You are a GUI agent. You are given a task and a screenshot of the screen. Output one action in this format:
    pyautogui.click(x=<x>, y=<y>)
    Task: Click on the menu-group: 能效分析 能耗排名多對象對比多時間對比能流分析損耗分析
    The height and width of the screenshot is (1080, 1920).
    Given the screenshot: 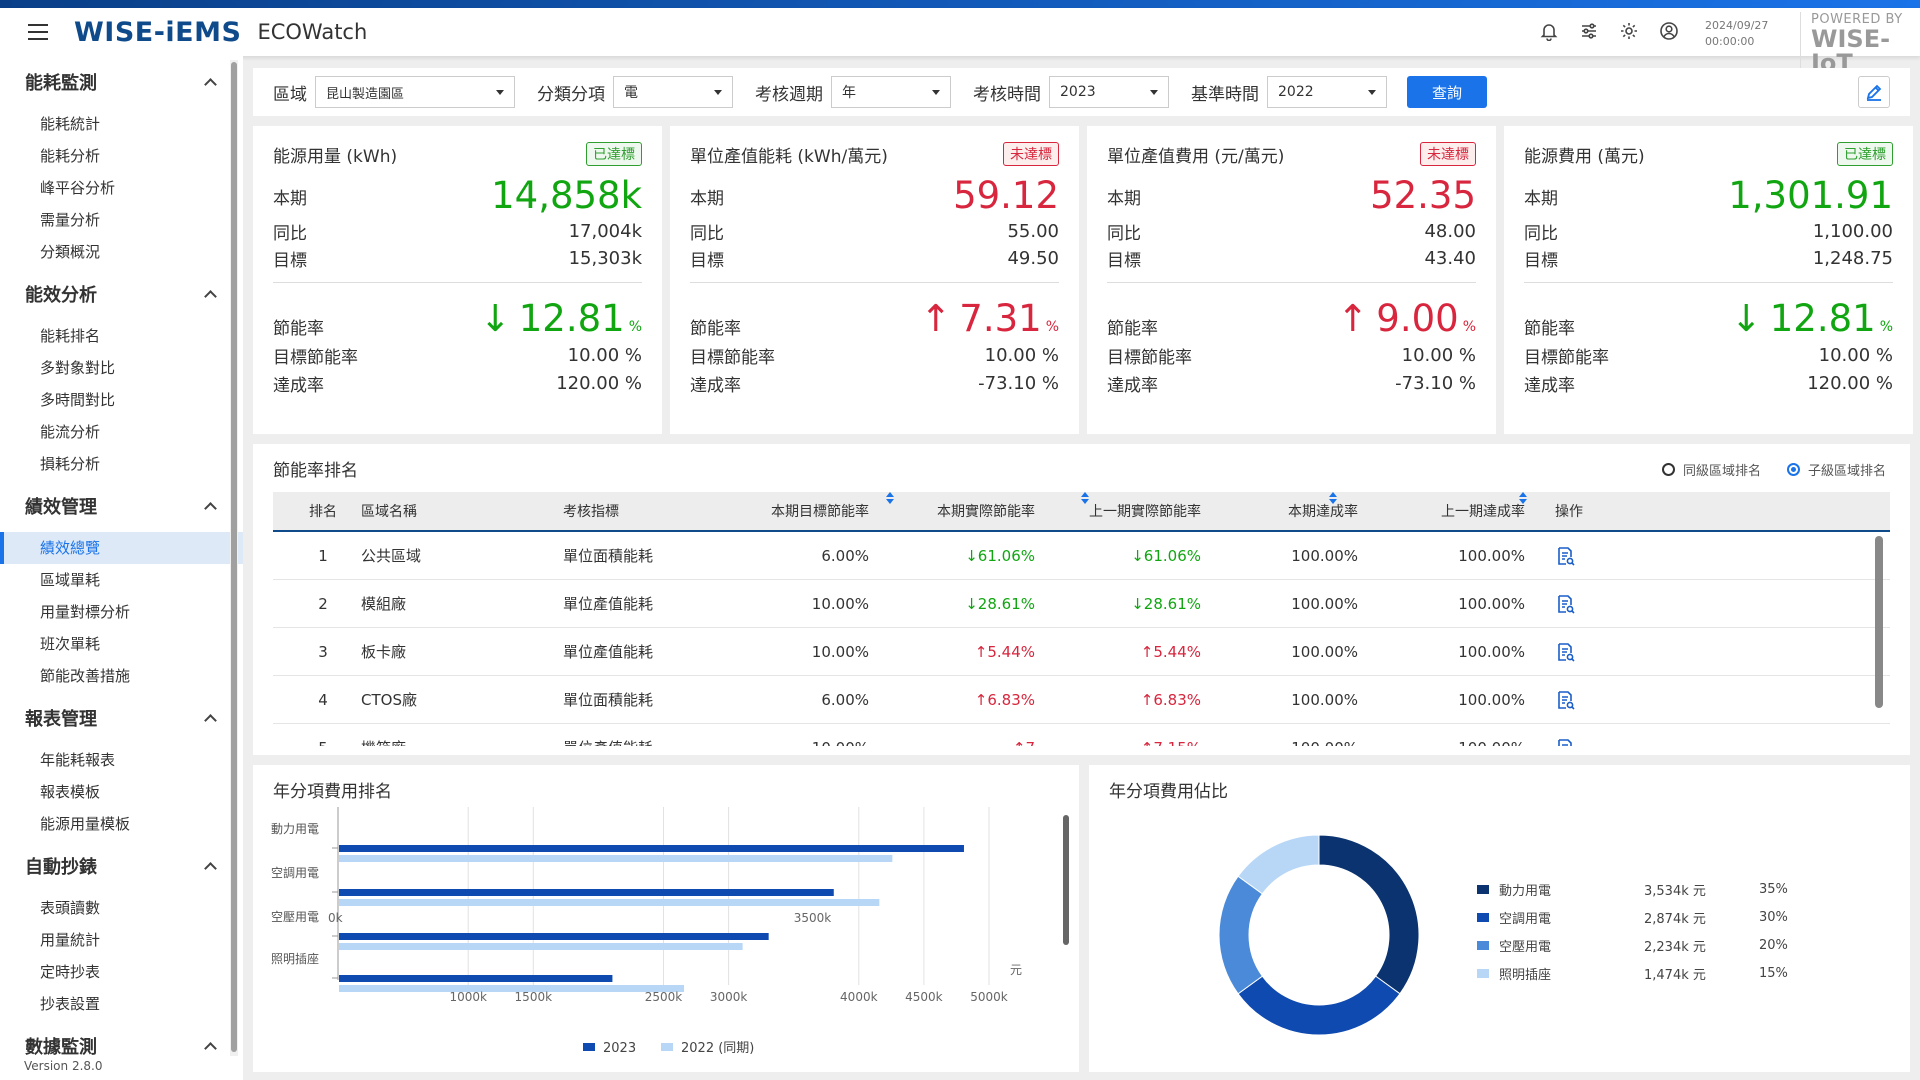 What is the action you would take?
    pyautogui.click(x=121, y=374)
    